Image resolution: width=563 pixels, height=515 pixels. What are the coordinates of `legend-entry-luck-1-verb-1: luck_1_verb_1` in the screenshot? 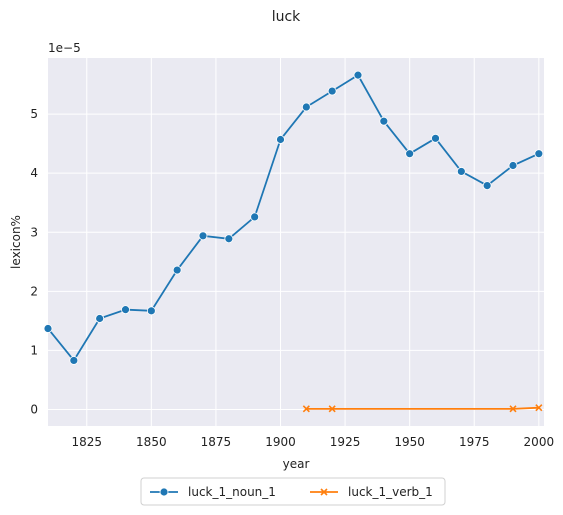 It's located at (371, 492).